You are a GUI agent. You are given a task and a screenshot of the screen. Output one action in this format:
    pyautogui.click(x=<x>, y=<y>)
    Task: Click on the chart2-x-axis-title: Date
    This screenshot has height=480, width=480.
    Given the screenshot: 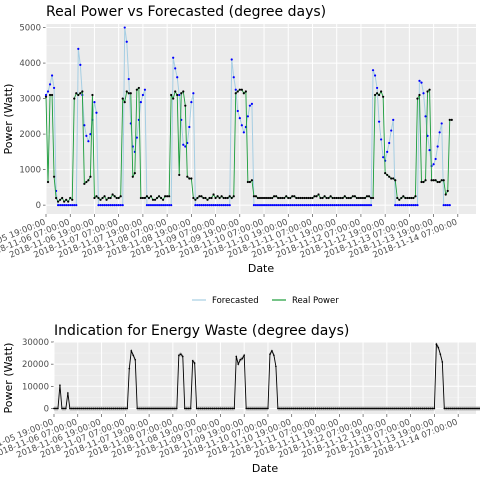 What is the action you would take?
    pyautogui.click(x=265, y=468)
    